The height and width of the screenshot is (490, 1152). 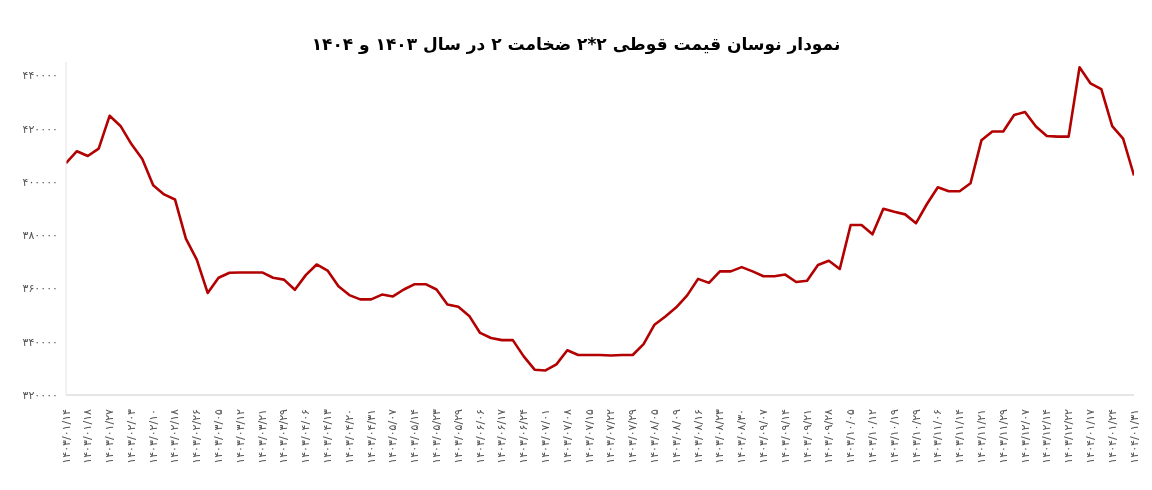 What do you see at coordinates (1025, 436) in the screenshot?
I see `x-tick-label: ۱۴۰۳/۱۲/۰۷` at bounding box center [1025, 436].